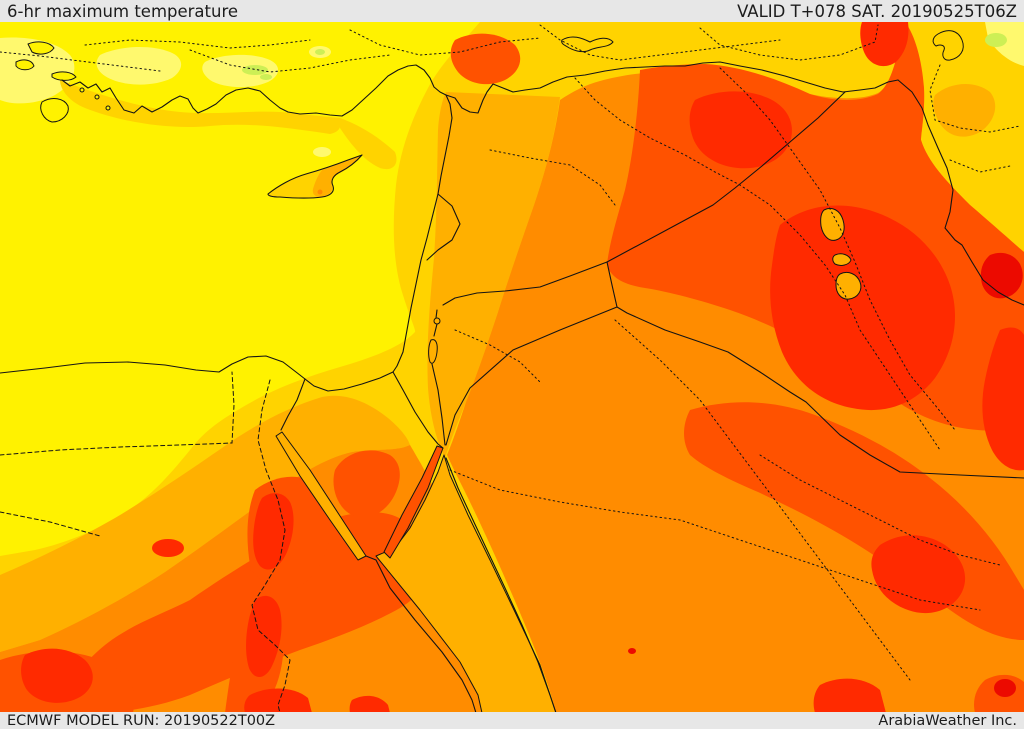  I want to click on attribution-label: ArabiaWeather Inc., so click(947, 720).